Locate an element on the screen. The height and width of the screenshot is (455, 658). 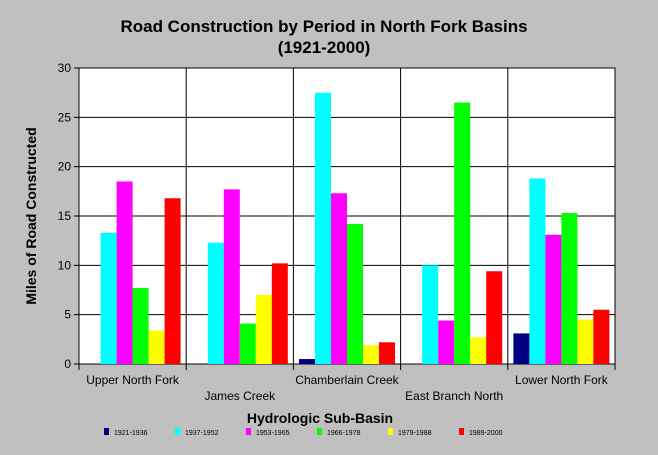
legend-label: 1921-1936 is located at coordinates (131, 433).